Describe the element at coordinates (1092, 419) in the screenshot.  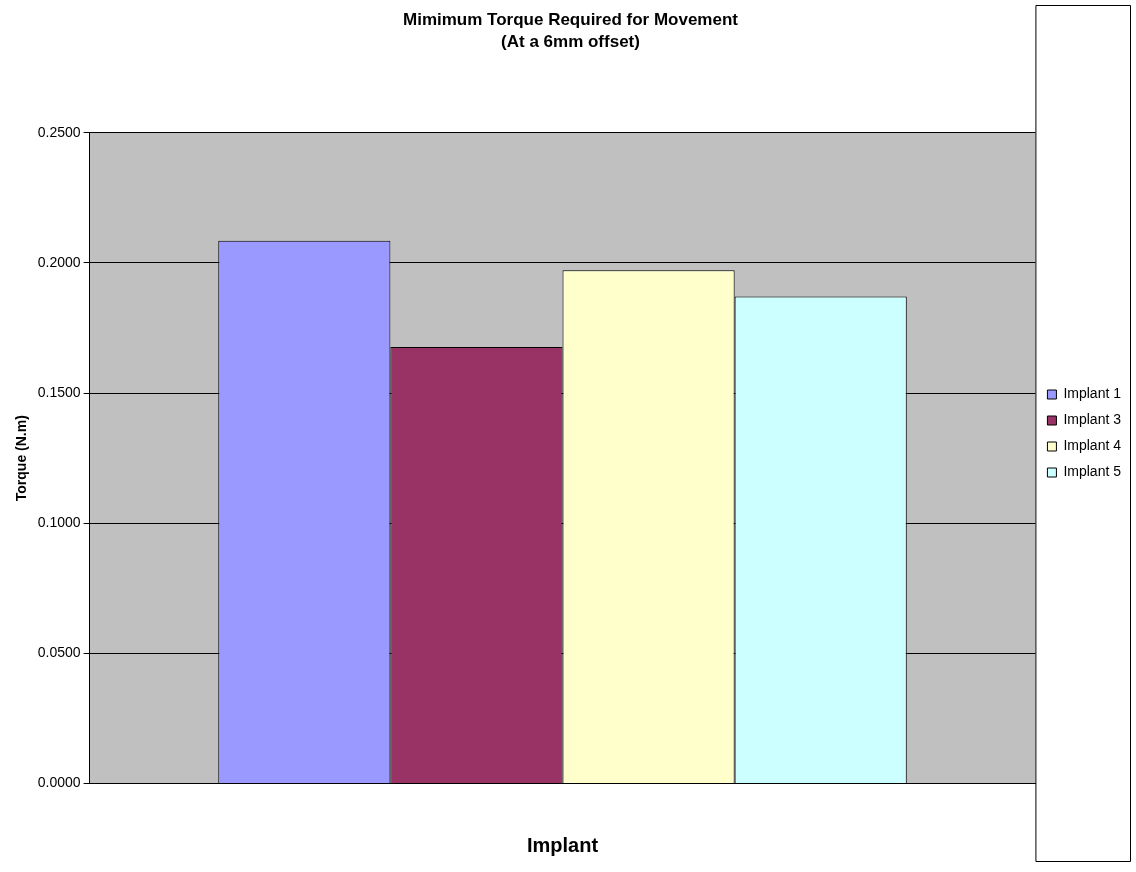
I see `legend-label: Implant 3` at that location.